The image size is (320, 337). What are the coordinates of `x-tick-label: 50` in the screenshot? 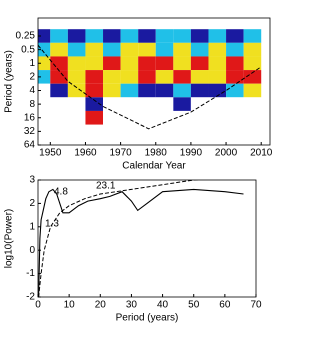 It's located at (194, 305).